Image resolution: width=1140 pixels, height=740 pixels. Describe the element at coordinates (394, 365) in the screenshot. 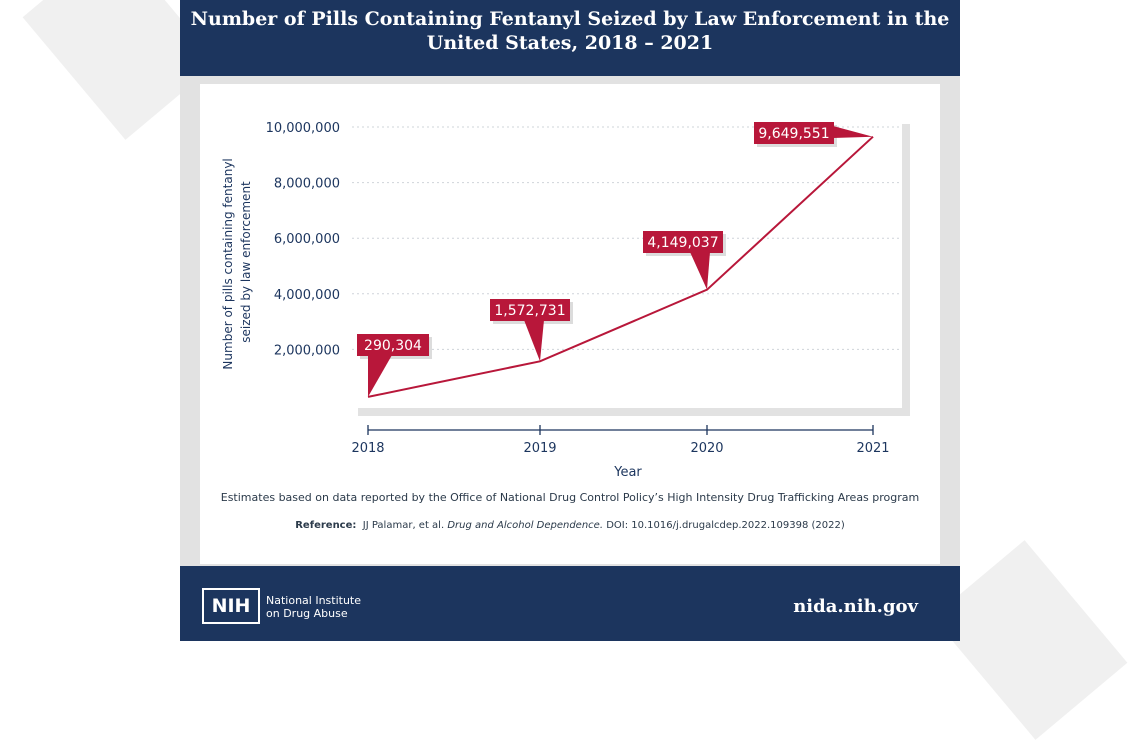

I see `data-label: 290,304` at that location.